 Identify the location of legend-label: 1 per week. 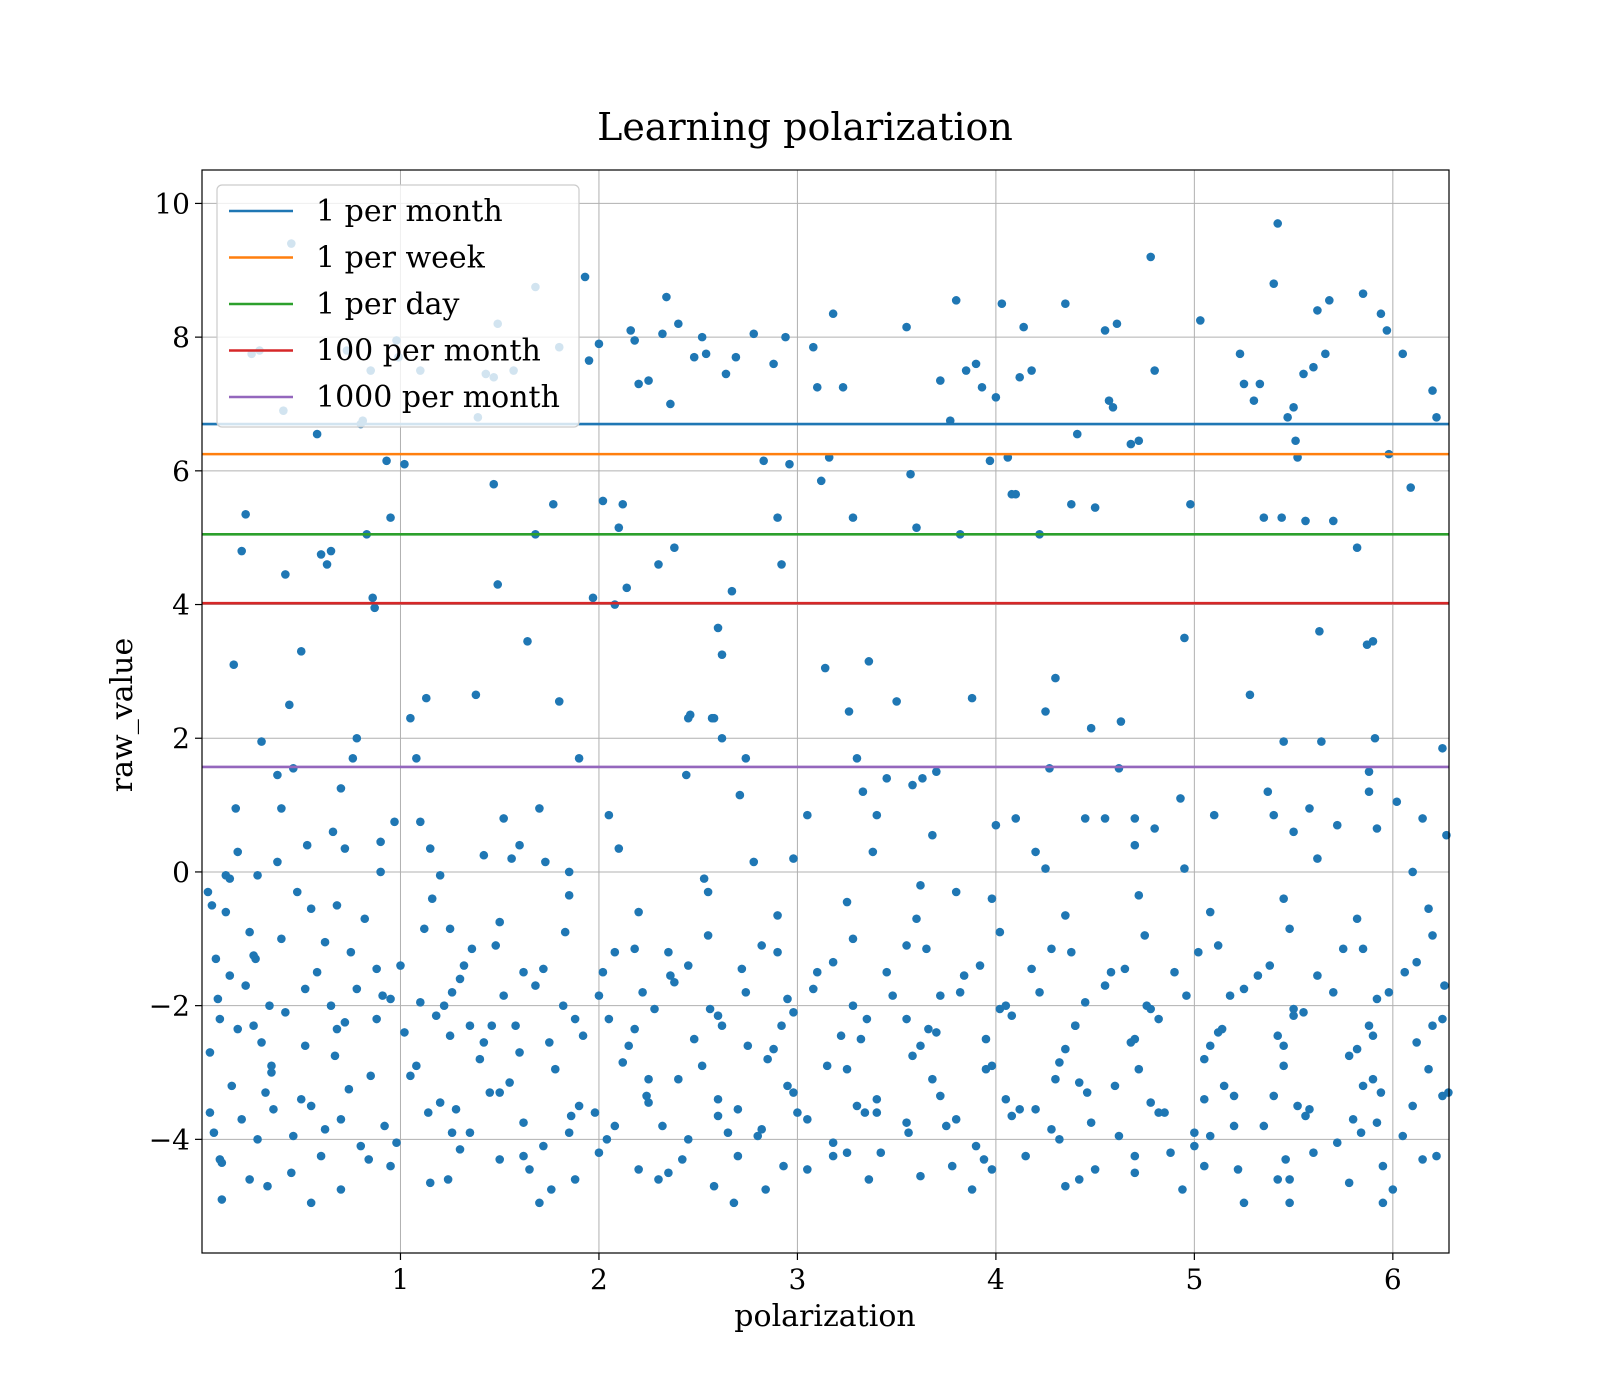
(401, 258).